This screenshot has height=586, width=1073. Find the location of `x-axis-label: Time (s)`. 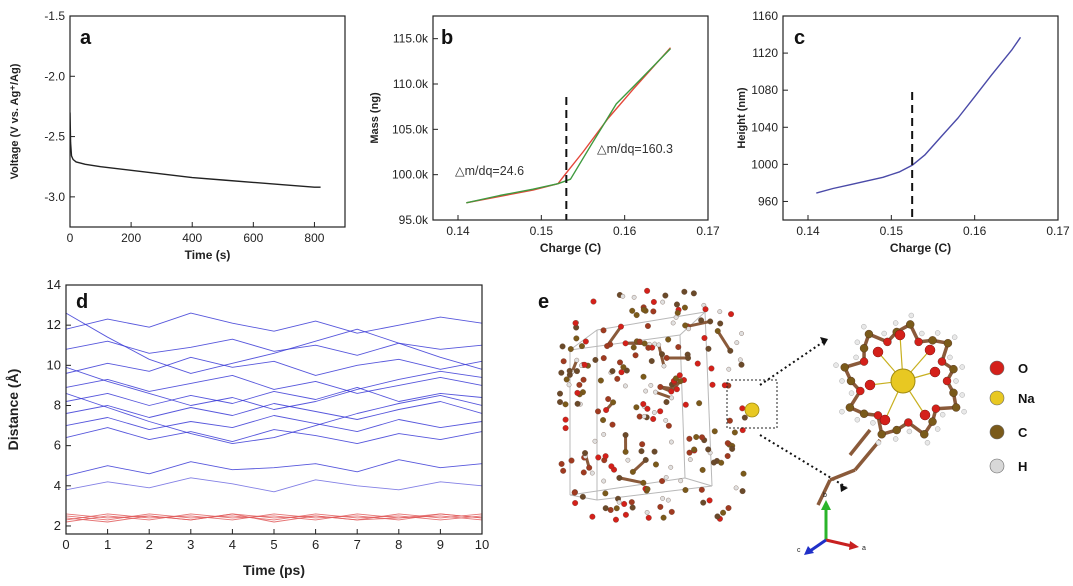

x-axis-label: Time (s) is located at coordinates (208, 255).